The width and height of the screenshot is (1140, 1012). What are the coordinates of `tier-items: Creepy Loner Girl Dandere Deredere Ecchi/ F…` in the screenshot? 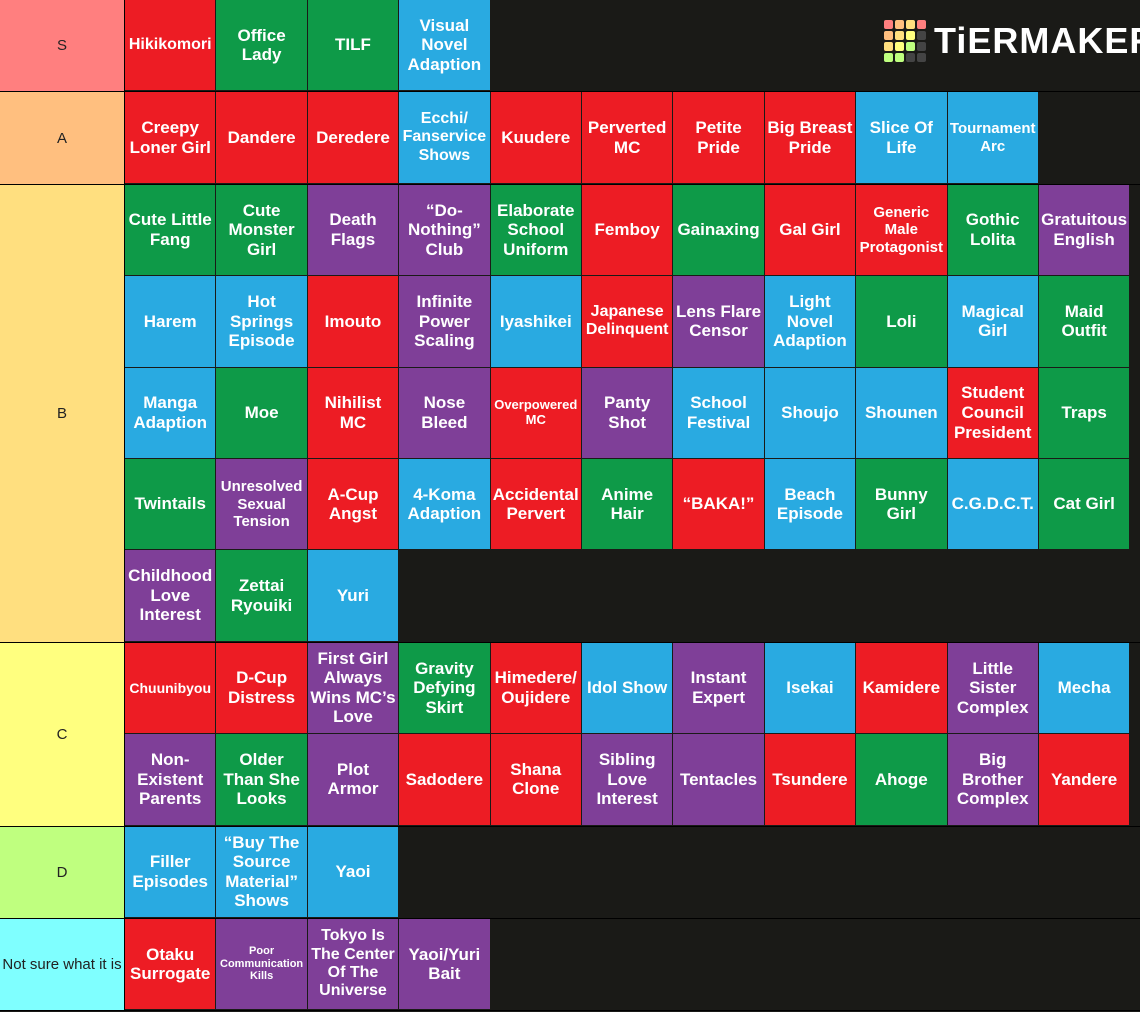 It's located at (628, 137).